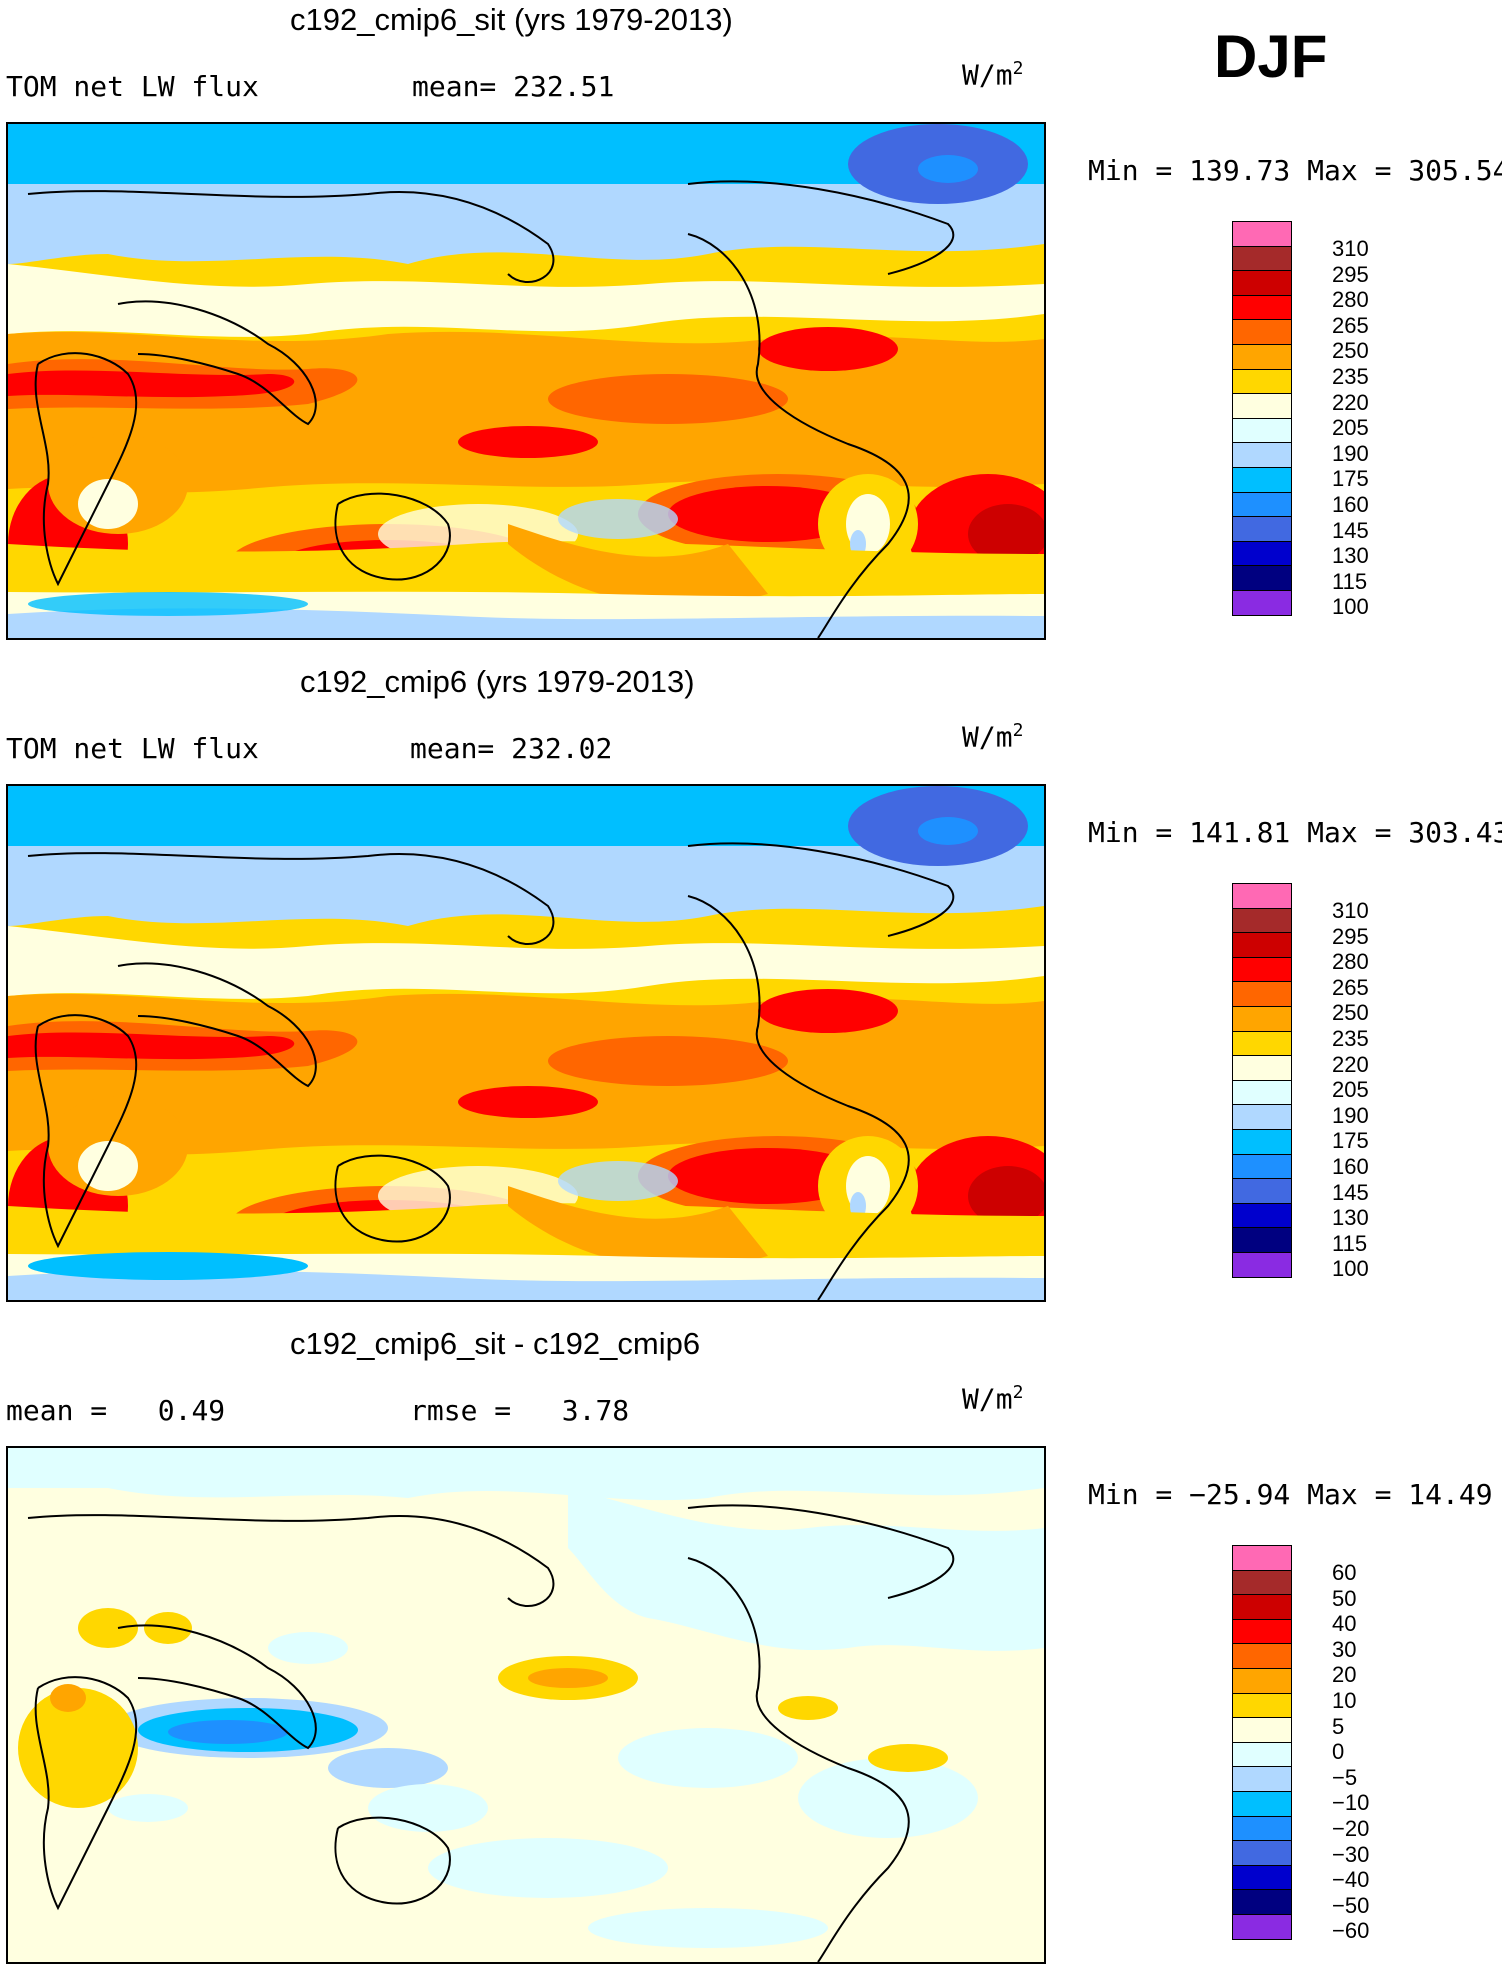 Image resolution: width=1502 pixels, height=1972 pixels. I want to click on panel2-unit: W/m2, so click(993, 737).